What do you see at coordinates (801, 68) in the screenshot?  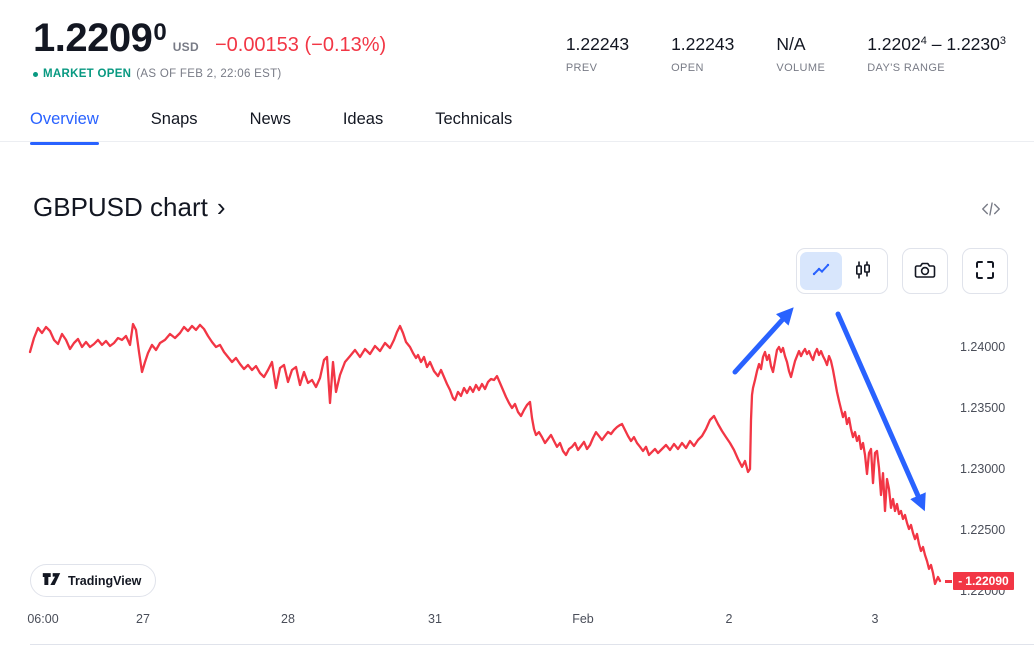 I see `stat-volume-label: VOLUME` at bounding box center [801, 68].